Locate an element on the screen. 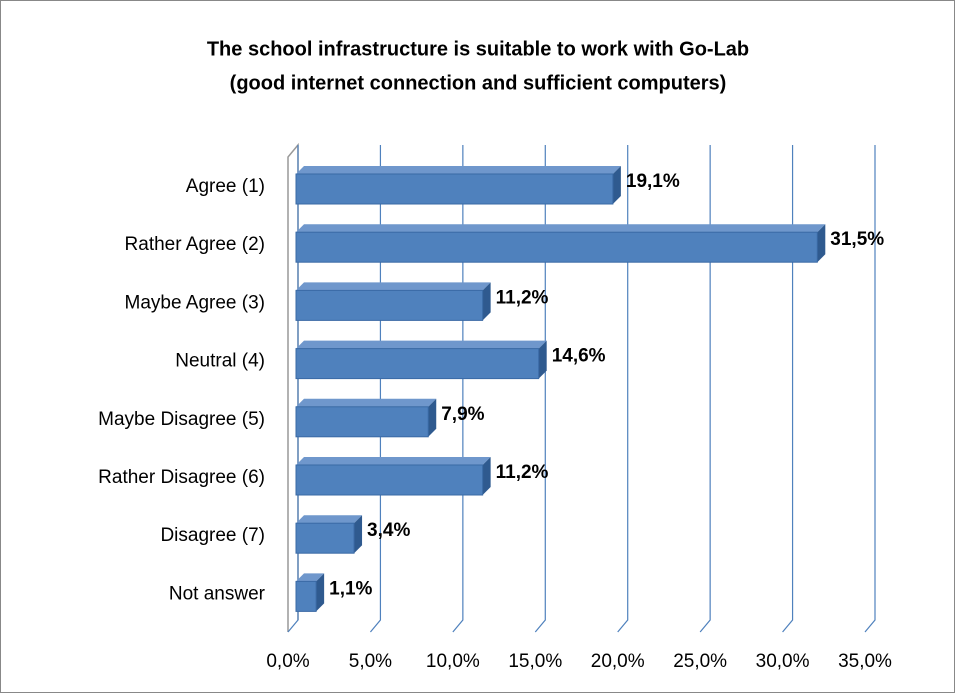 Image resolution: width=955 pixels, height=693 pixels. x-tick-label: 10,0% is located at coordinates (453, 661).